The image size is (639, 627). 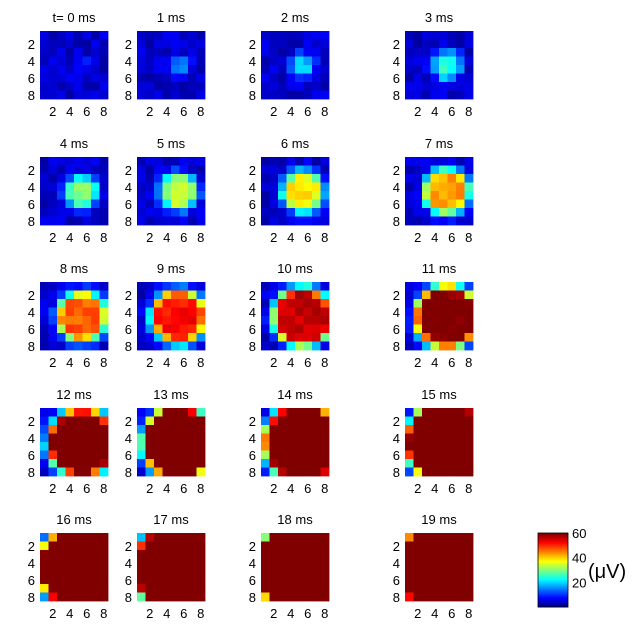 I want to click on colorbar-segment, so click(x=553, y=587).